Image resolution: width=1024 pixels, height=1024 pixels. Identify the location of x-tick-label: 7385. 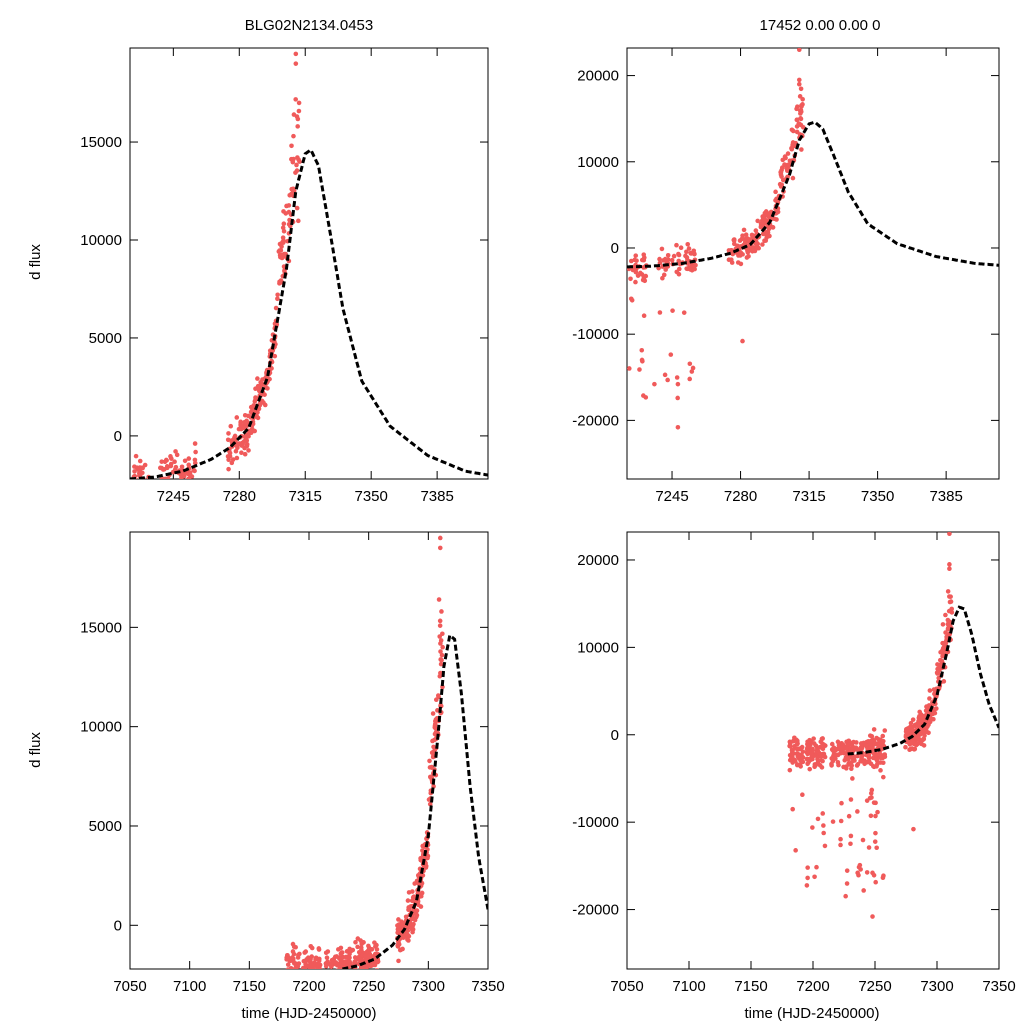
(436, 496).